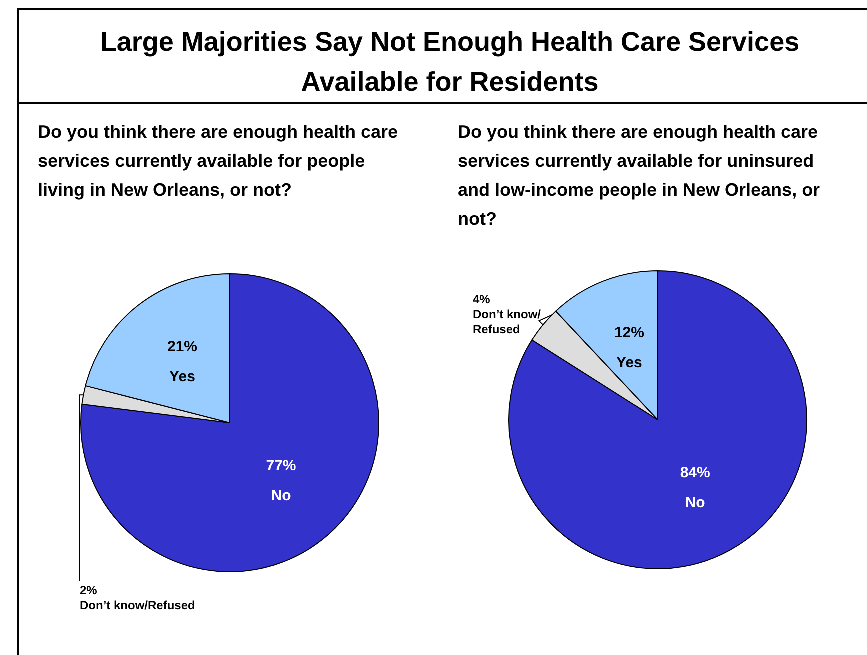 The height and width of the screenshot is (655, 867). What do you see at coordinates (89, 591) in the screenshot?
I see `data-label: 2%` at bounding box center [89, 591].